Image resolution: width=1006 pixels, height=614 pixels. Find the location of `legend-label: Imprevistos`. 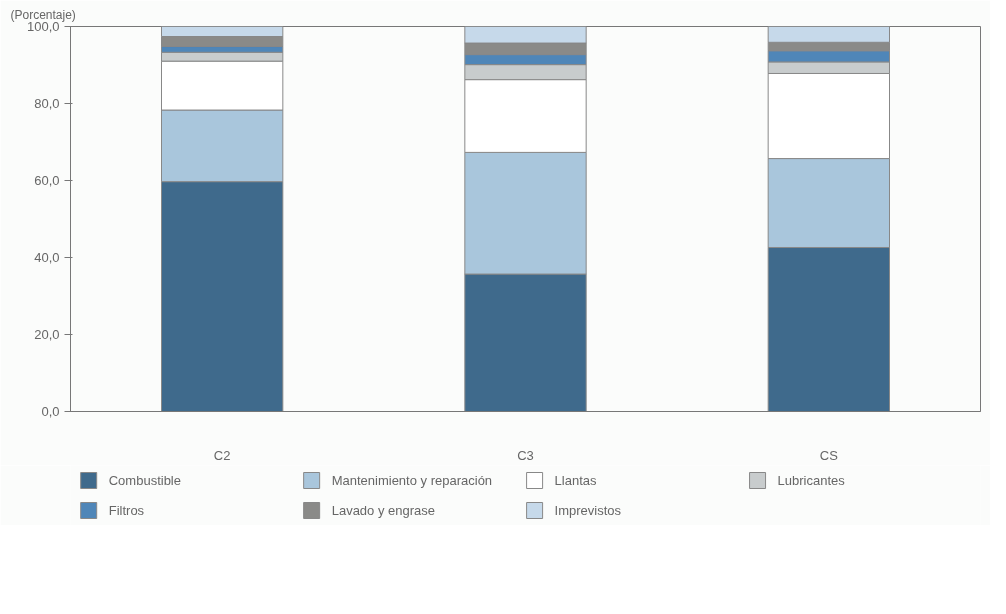

legend-label: Imprevistos is located at coordinates (588, 510).